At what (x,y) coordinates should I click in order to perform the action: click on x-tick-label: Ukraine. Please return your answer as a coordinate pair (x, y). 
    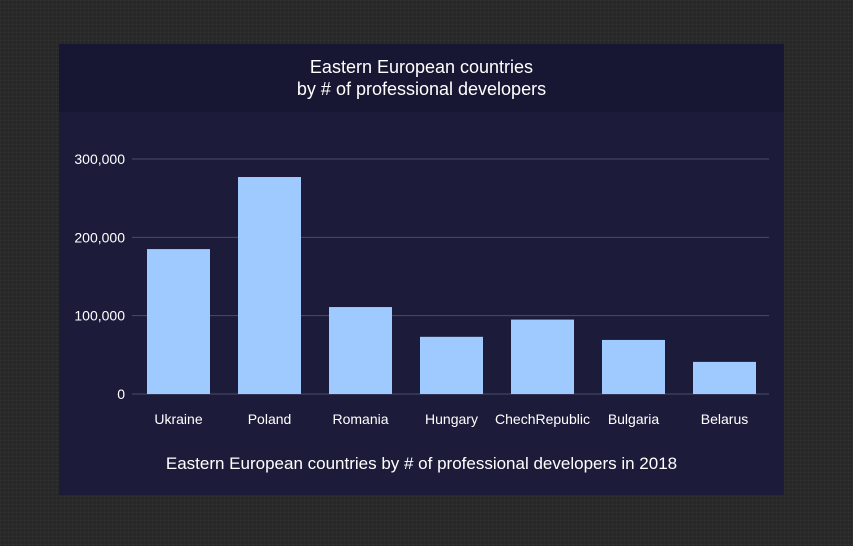
    Looking at the image, I should click on (178, 419).